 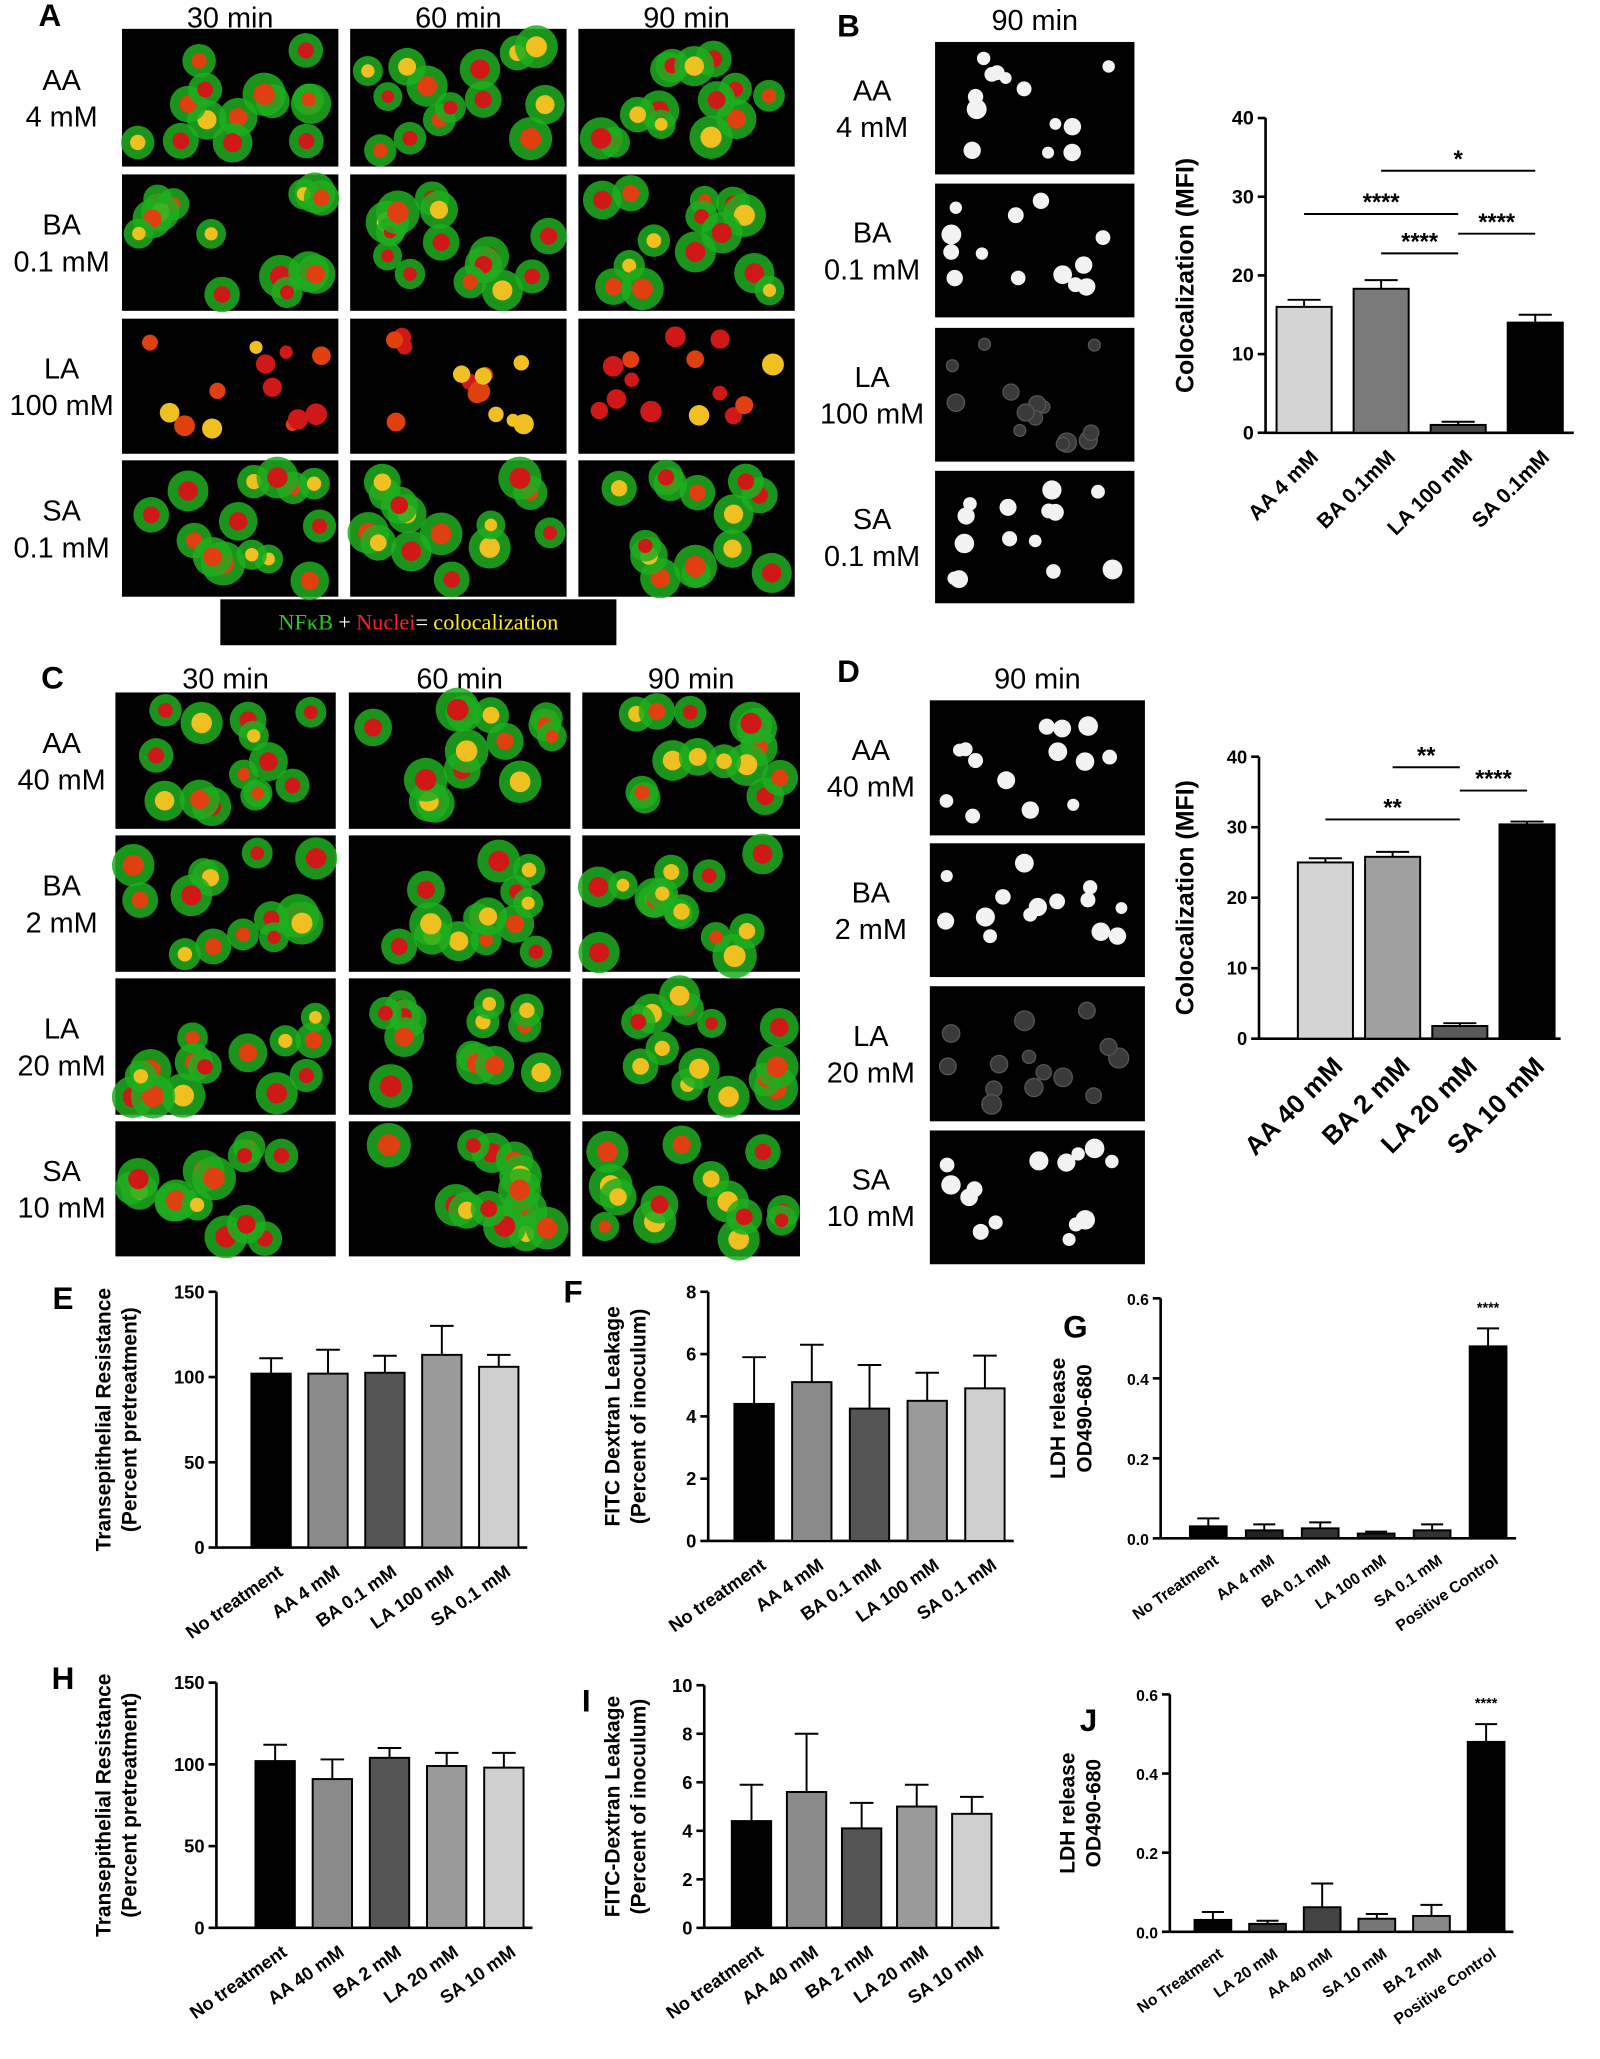 What do you see at coordinates (872, 415) in the screenshot?
I see `row-label: 100 mM` at bounding box center [872, 415].